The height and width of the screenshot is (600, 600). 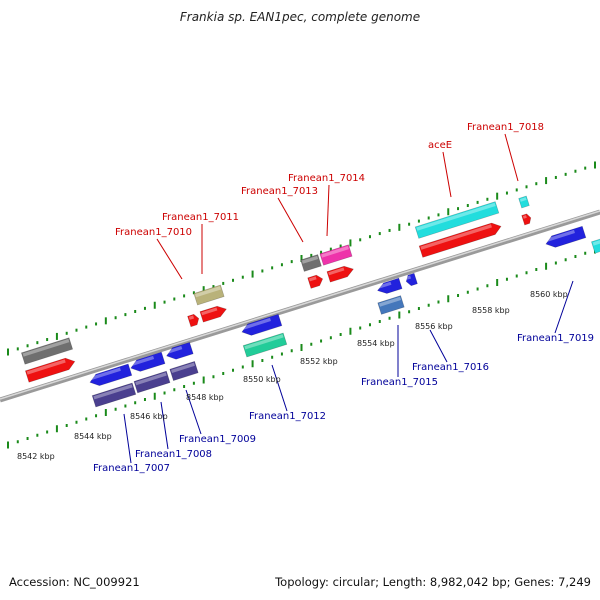 What do you see at coordinates (326, 178) in the screenshot?
I see `gene-label-franean1-7014: Franean1_7014` at bounding box center [326, 178].